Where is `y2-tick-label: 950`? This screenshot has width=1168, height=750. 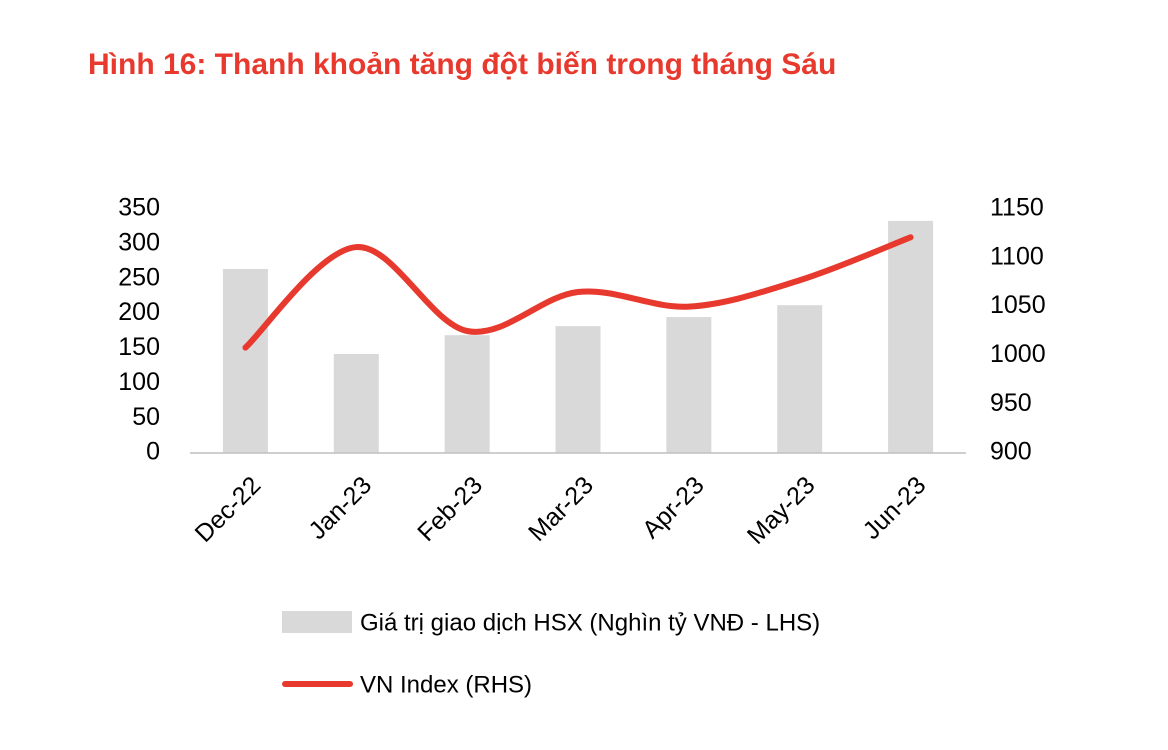
y2-tick-label: 950 is located at coordinates (1011, 403).